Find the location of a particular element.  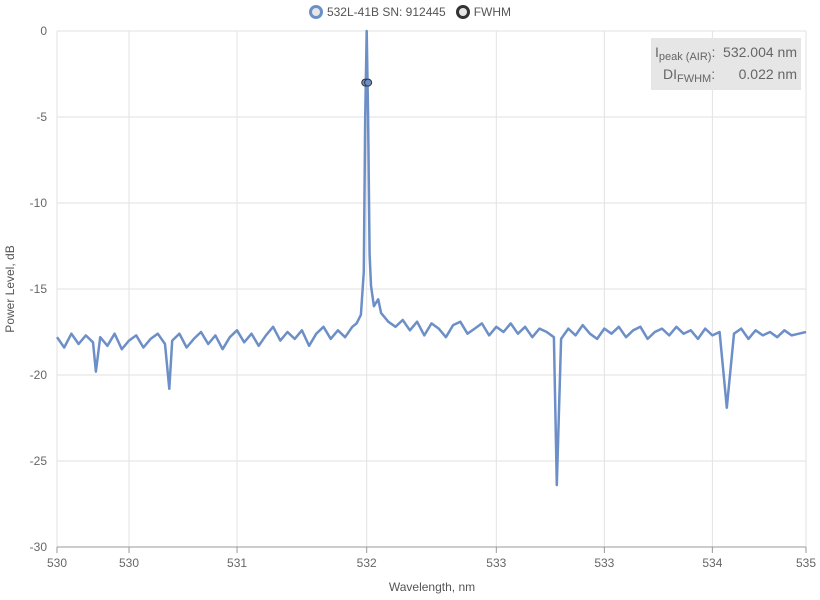

x-tick-label: 535 is located at coordinates (806, 563).